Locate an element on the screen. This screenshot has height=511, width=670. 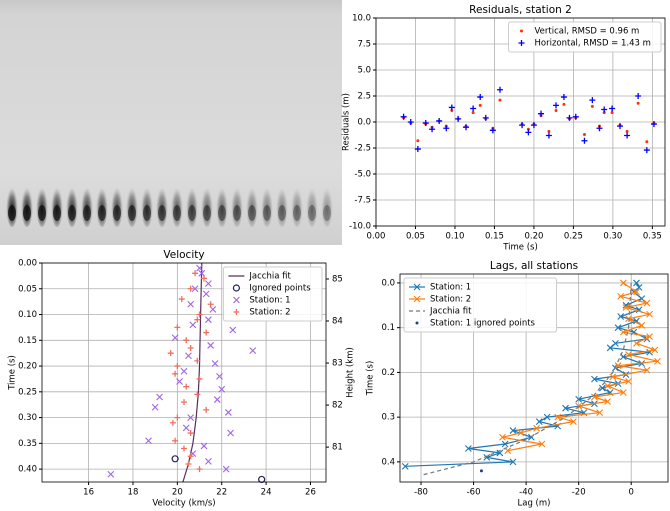
legend-label: Jacchia fit is located at coordinates (450, 312).